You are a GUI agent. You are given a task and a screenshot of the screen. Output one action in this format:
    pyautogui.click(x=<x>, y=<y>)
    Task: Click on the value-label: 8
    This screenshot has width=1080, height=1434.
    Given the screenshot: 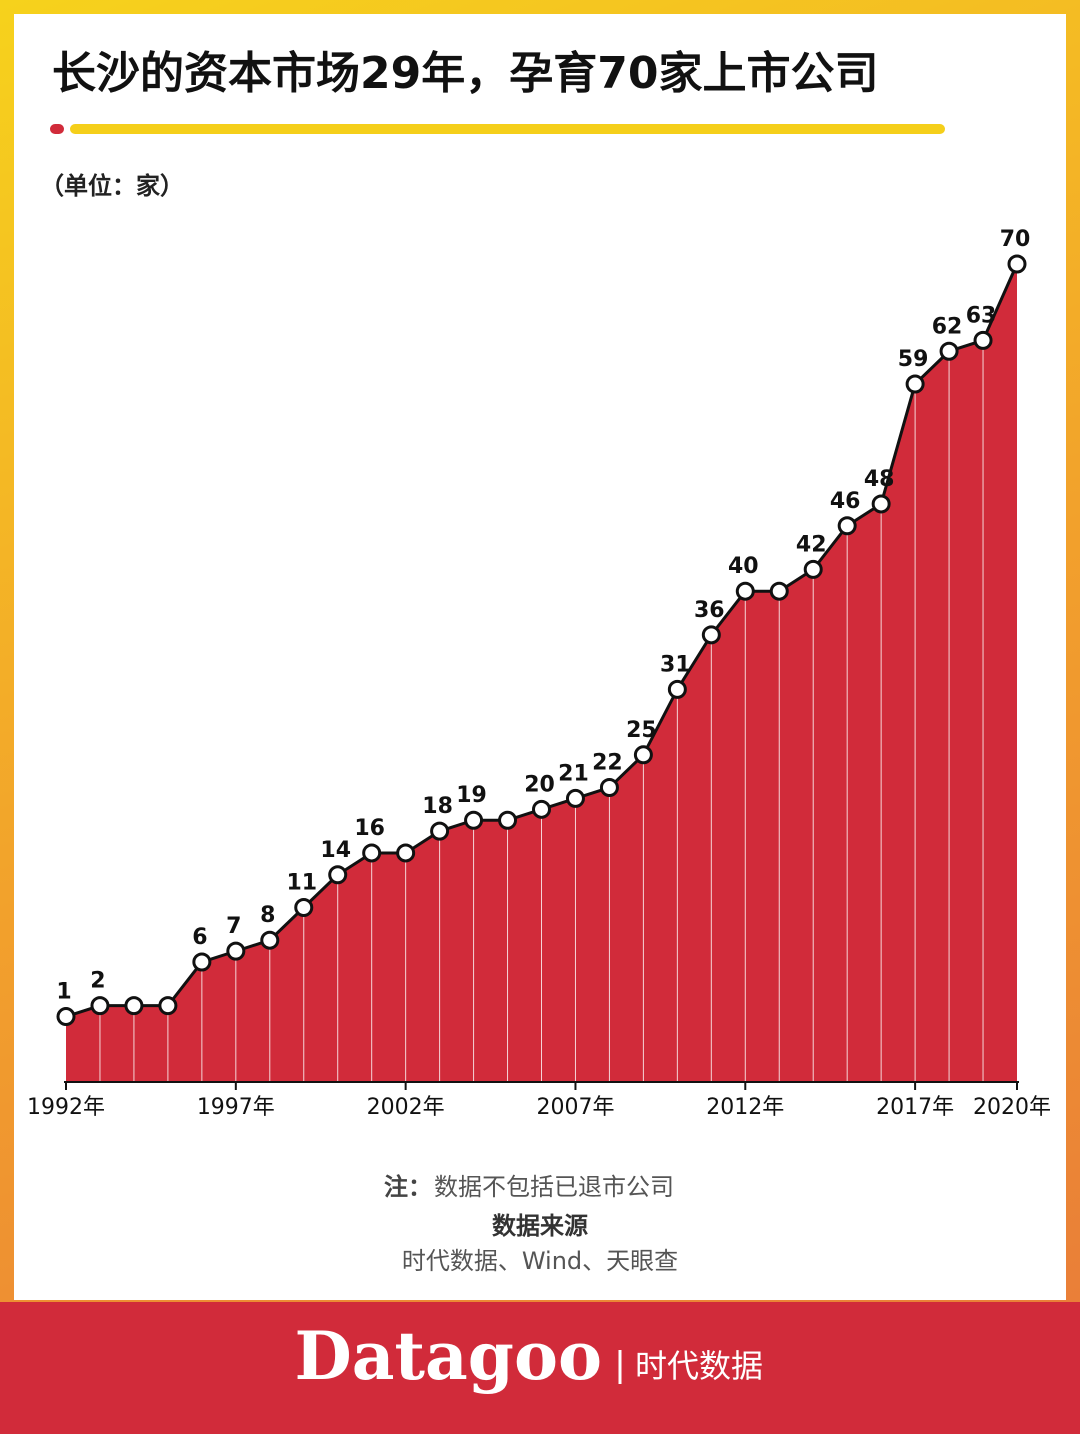 What is the action you would take?
    pyautogui.click(x=267, y=915)
    